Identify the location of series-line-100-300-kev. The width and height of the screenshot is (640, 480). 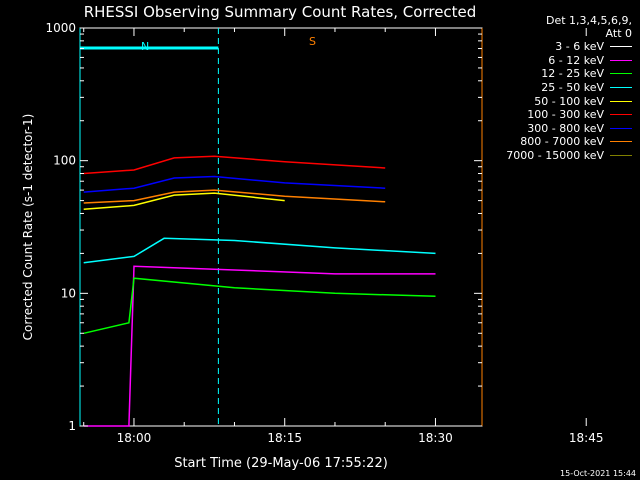
(234, 165).